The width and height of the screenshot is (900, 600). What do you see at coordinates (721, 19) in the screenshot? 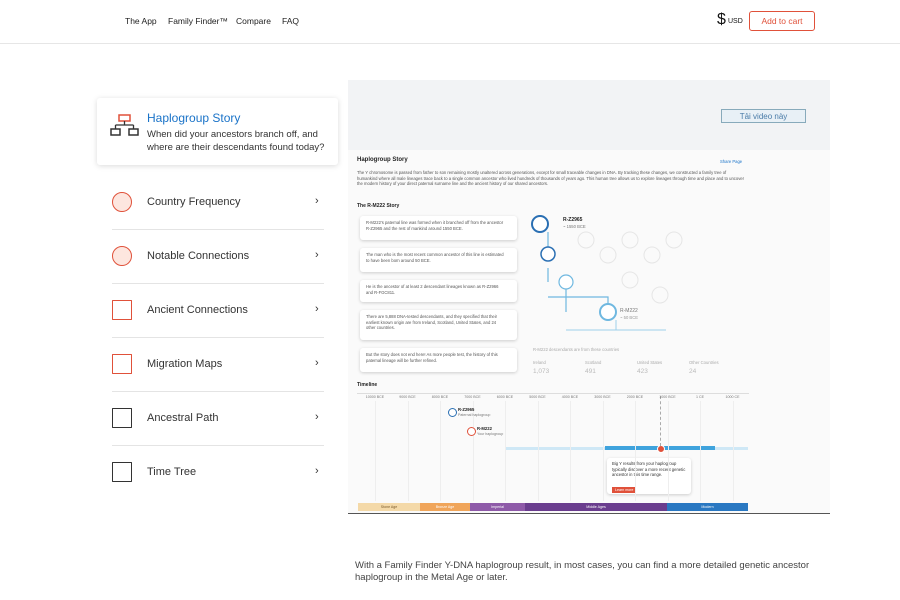
I see `currency-symbol: $` at bounding box center [721, 19].